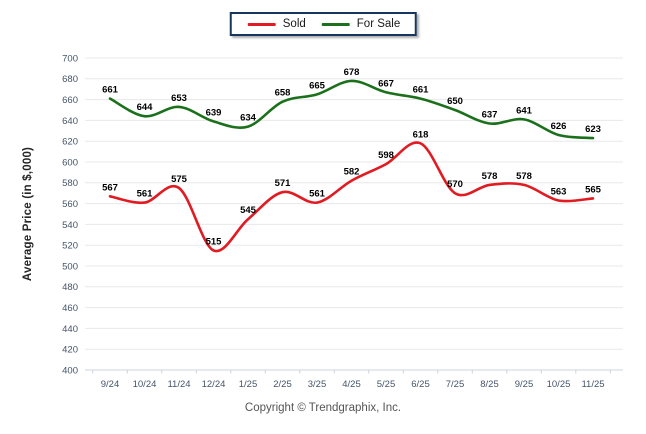  What do you see at coordinates (489, 384) in the screenshot?
I see `x-tick-label: 8/25` at bounding box center [489, 384].